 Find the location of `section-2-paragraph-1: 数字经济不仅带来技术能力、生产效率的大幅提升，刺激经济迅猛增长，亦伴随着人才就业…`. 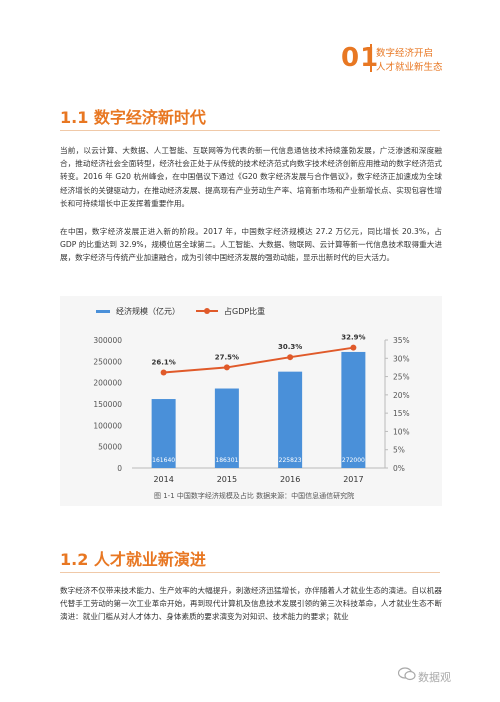

section-2-paragraph-1: 数字经济不仅带来技术能力、生产效率的大幅提升，刺激经济迅猛增长，亦伴随着人才就业… is located at coordinates (251, 604).